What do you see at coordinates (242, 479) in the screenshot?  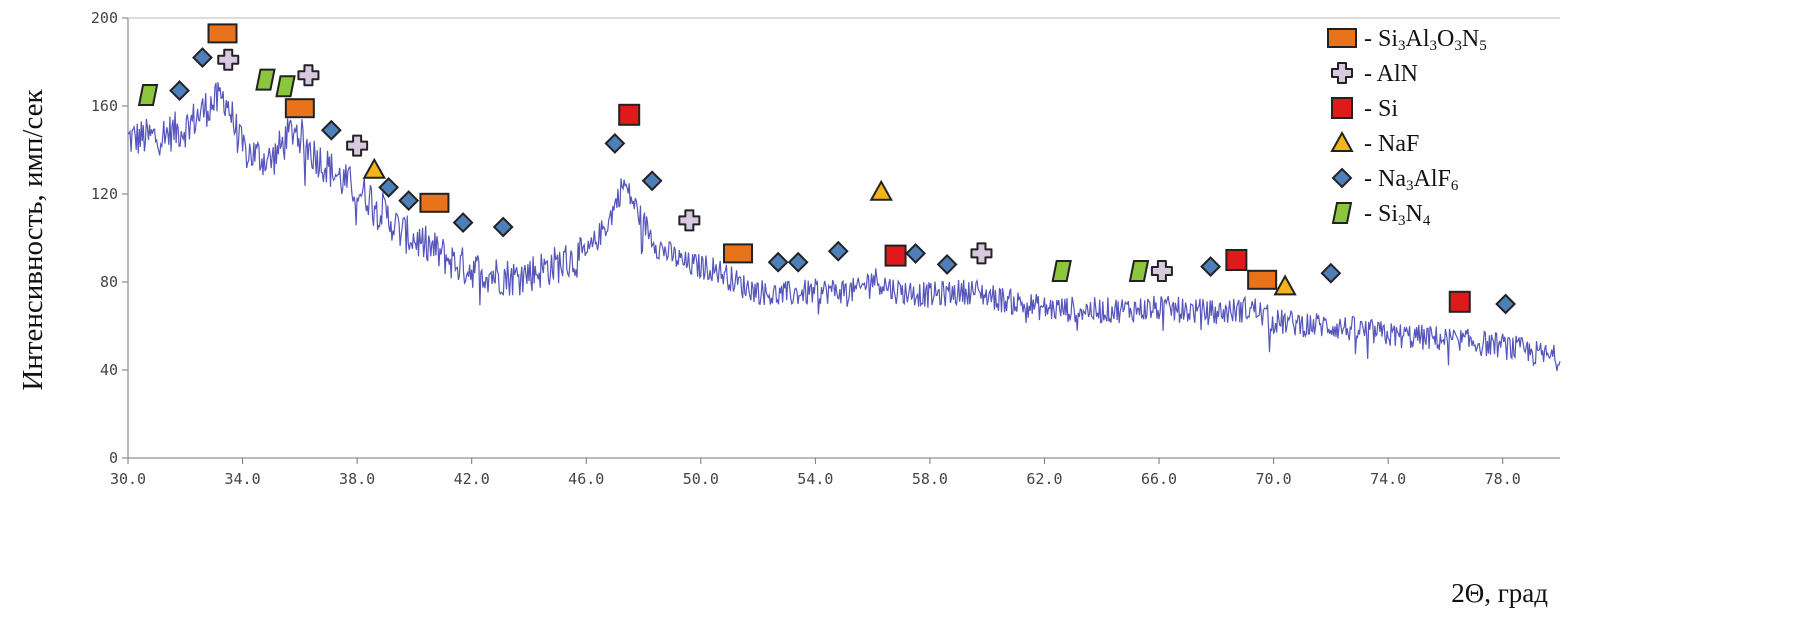 I see `x-tick-label: 34.0` at bounding box center [242, 479].